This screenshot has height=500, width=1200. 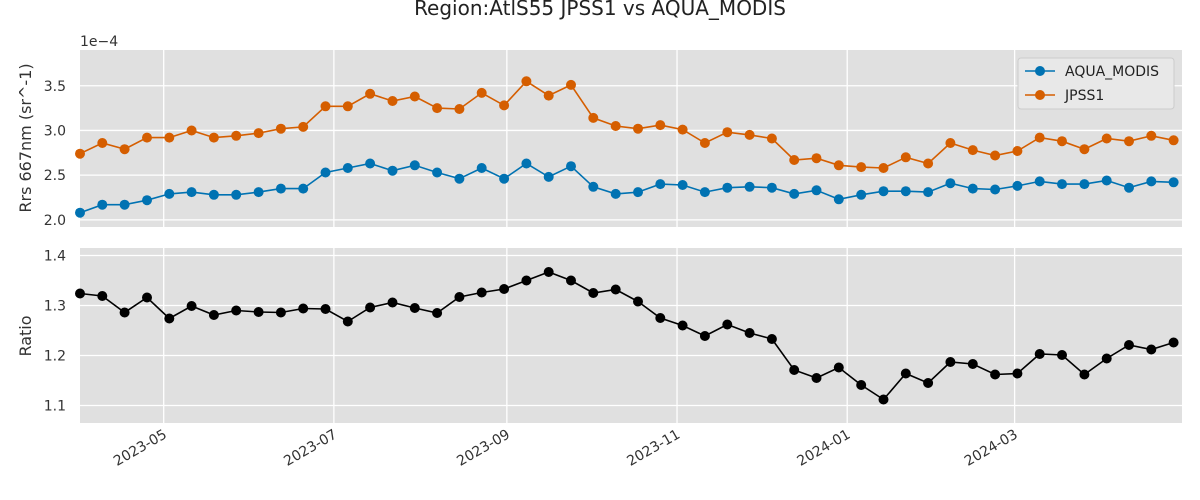 What do you see at coordinates (824, 448) in the screenshot?
I see `x-tick-label: 2024-01` at bounding box center [824, 448].